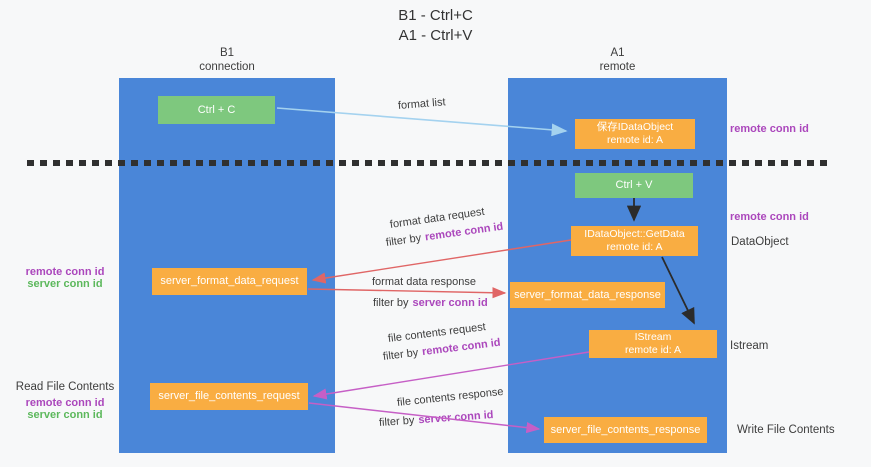 This screenshot has width=871, height=467. I want to click on server-format-data-response-label: server_format_data_response, so click(587, 294).